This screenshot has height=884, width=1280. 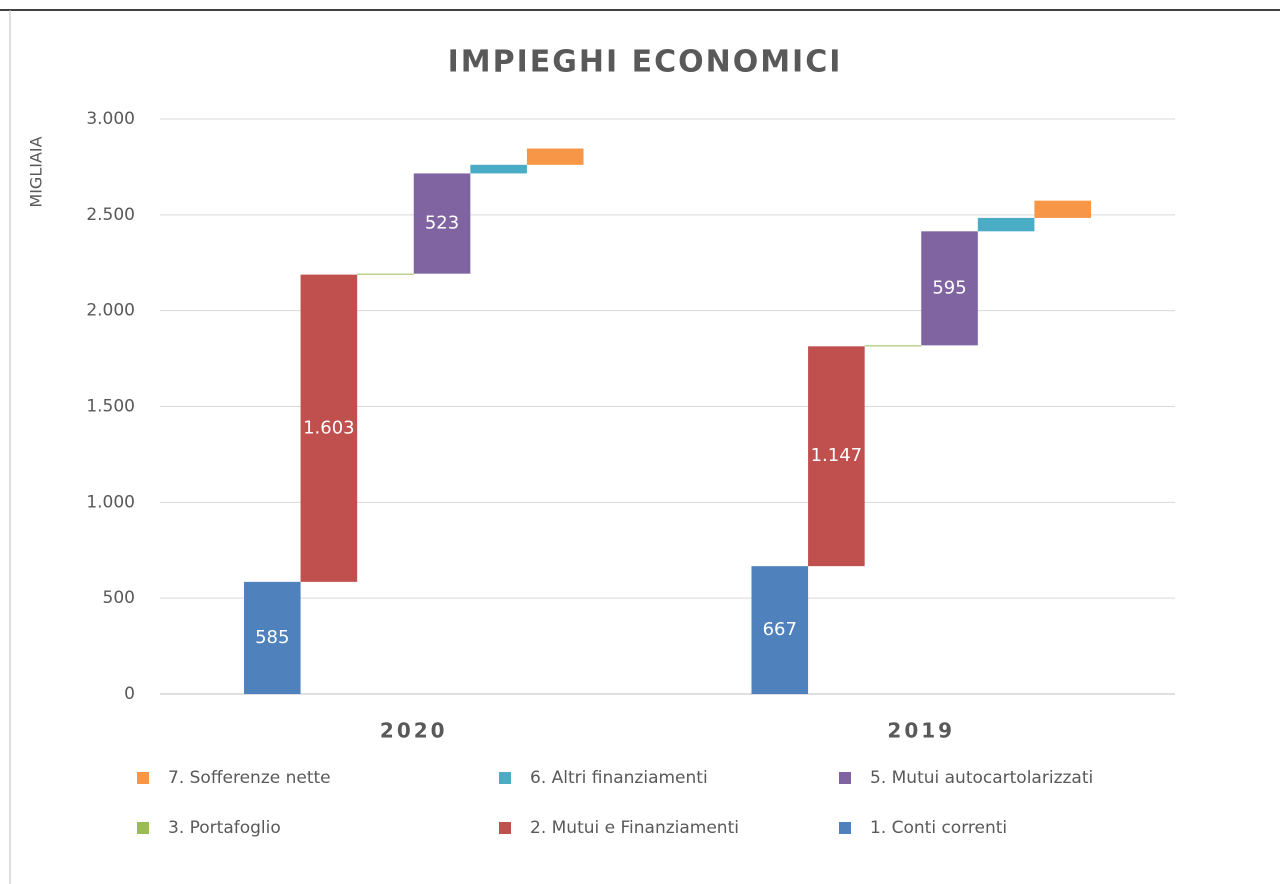 What do you see at coordinates (619, 778) in the screenshot?
I see `legend-label: 6. Altri finanziamenti` at bounding box center [619, 778].